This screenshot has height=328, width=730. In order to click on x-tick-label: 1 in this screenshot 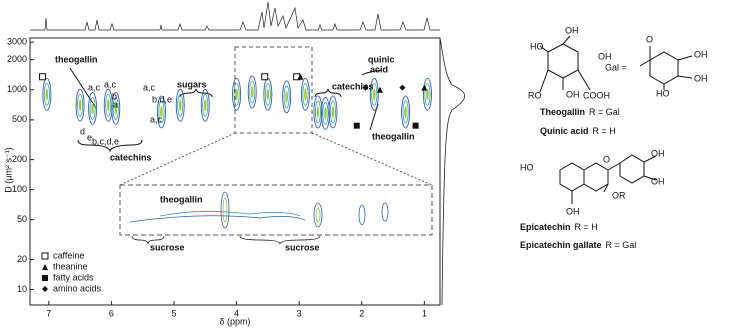, I will do `click(424, 313)`.